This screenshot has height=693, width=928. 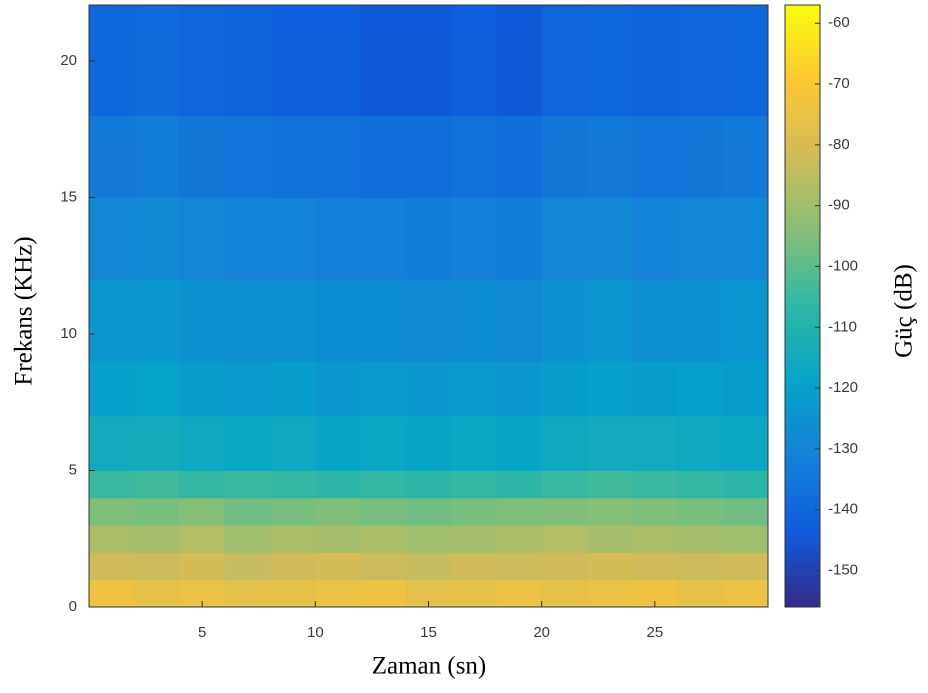 What do you see at coordinates (541, 632) in the screenshot?
I see `x-tick-label: 20` at bounding box center [541, 632].